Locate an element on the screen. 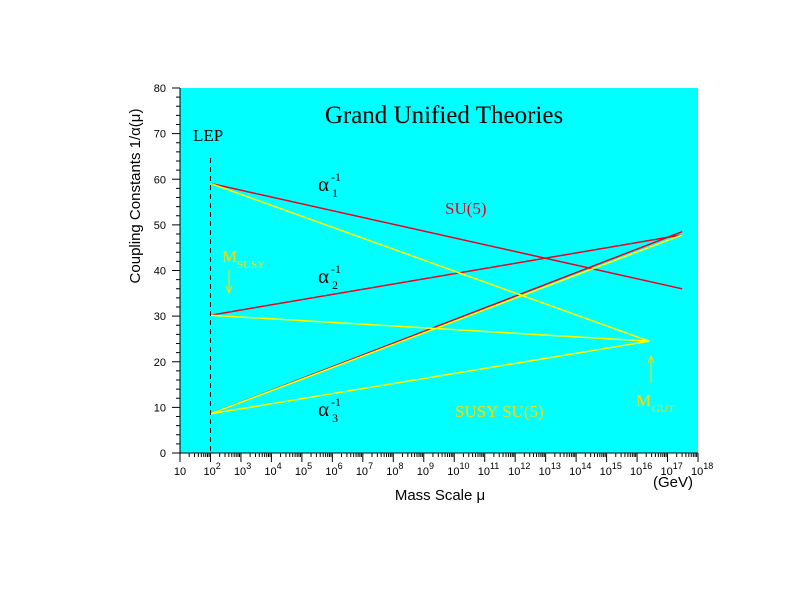  m-gut-subscript: GUT is located at coordinates (663, 409).